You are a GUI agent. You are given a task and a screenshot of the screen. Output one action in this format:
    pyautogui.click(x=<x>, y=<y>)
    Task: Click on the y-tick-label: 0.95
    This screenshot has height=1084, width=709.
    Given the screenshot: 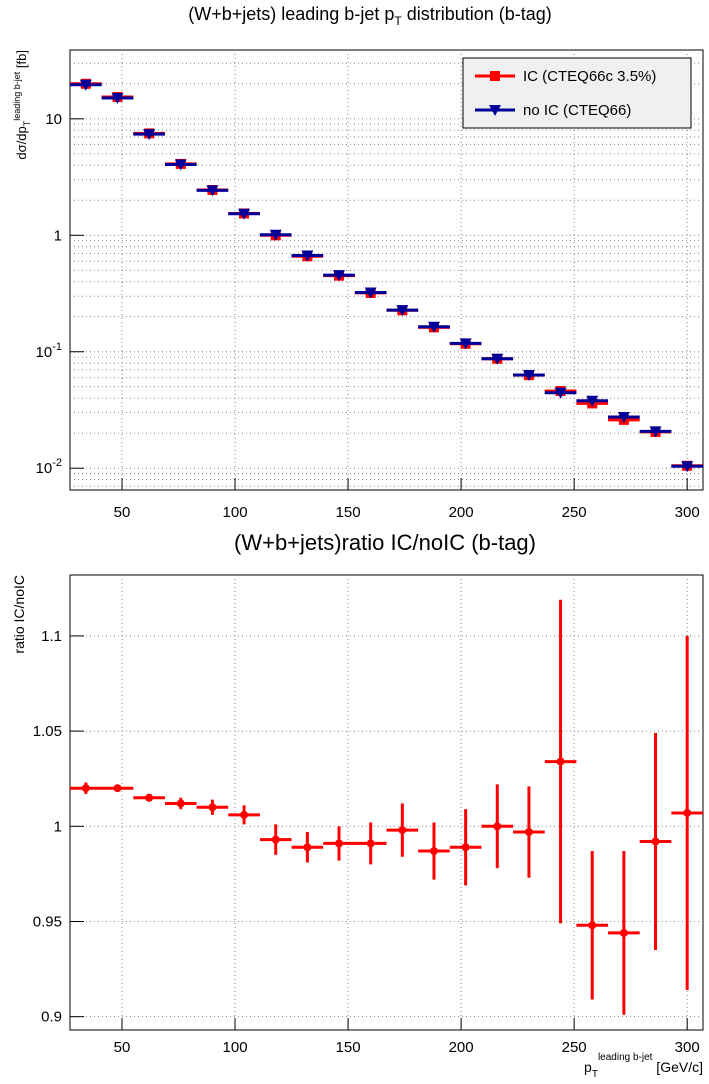 What is the action you would take?
    pyautogui.click(x=47, y=921)
    